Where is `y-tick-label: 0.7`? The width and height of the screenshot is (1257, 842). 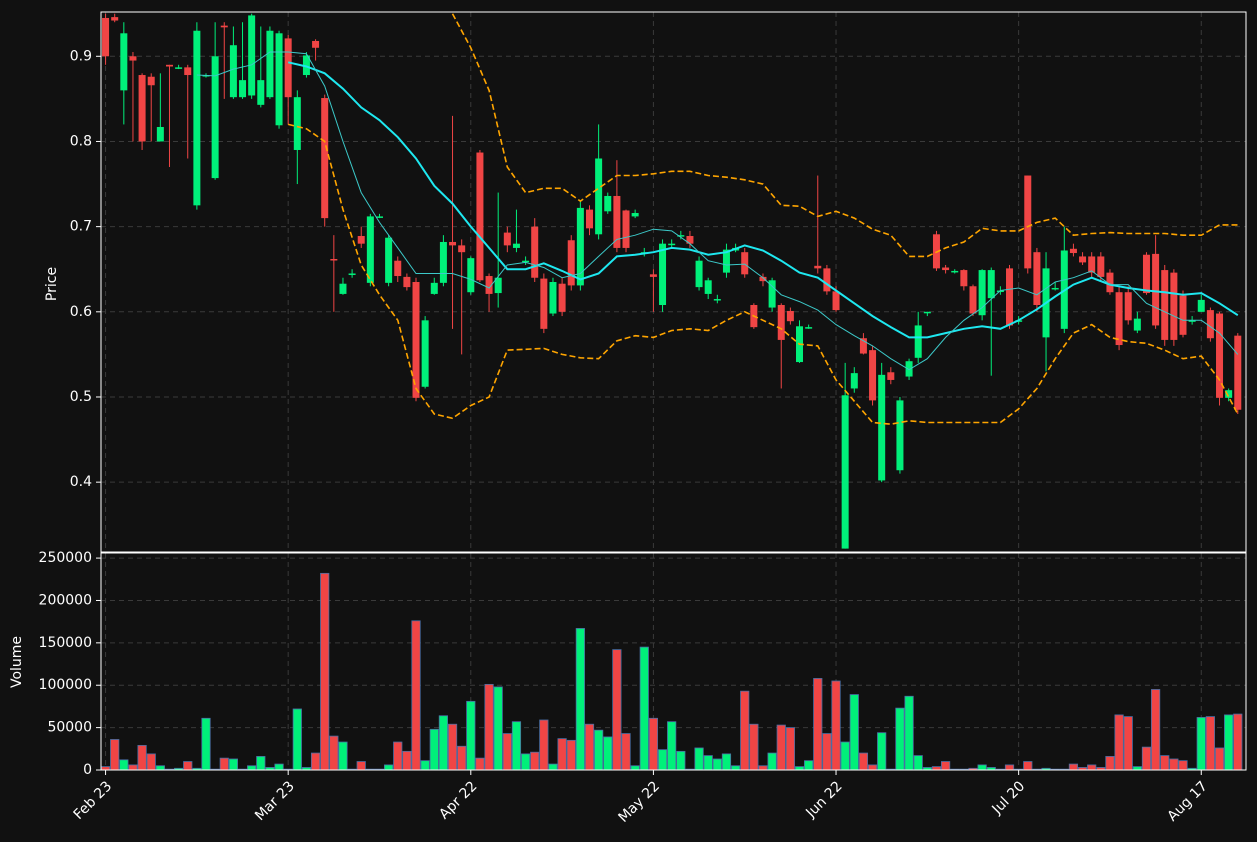 y-tick-label: 0.7 is located at coordinates (81, 227).